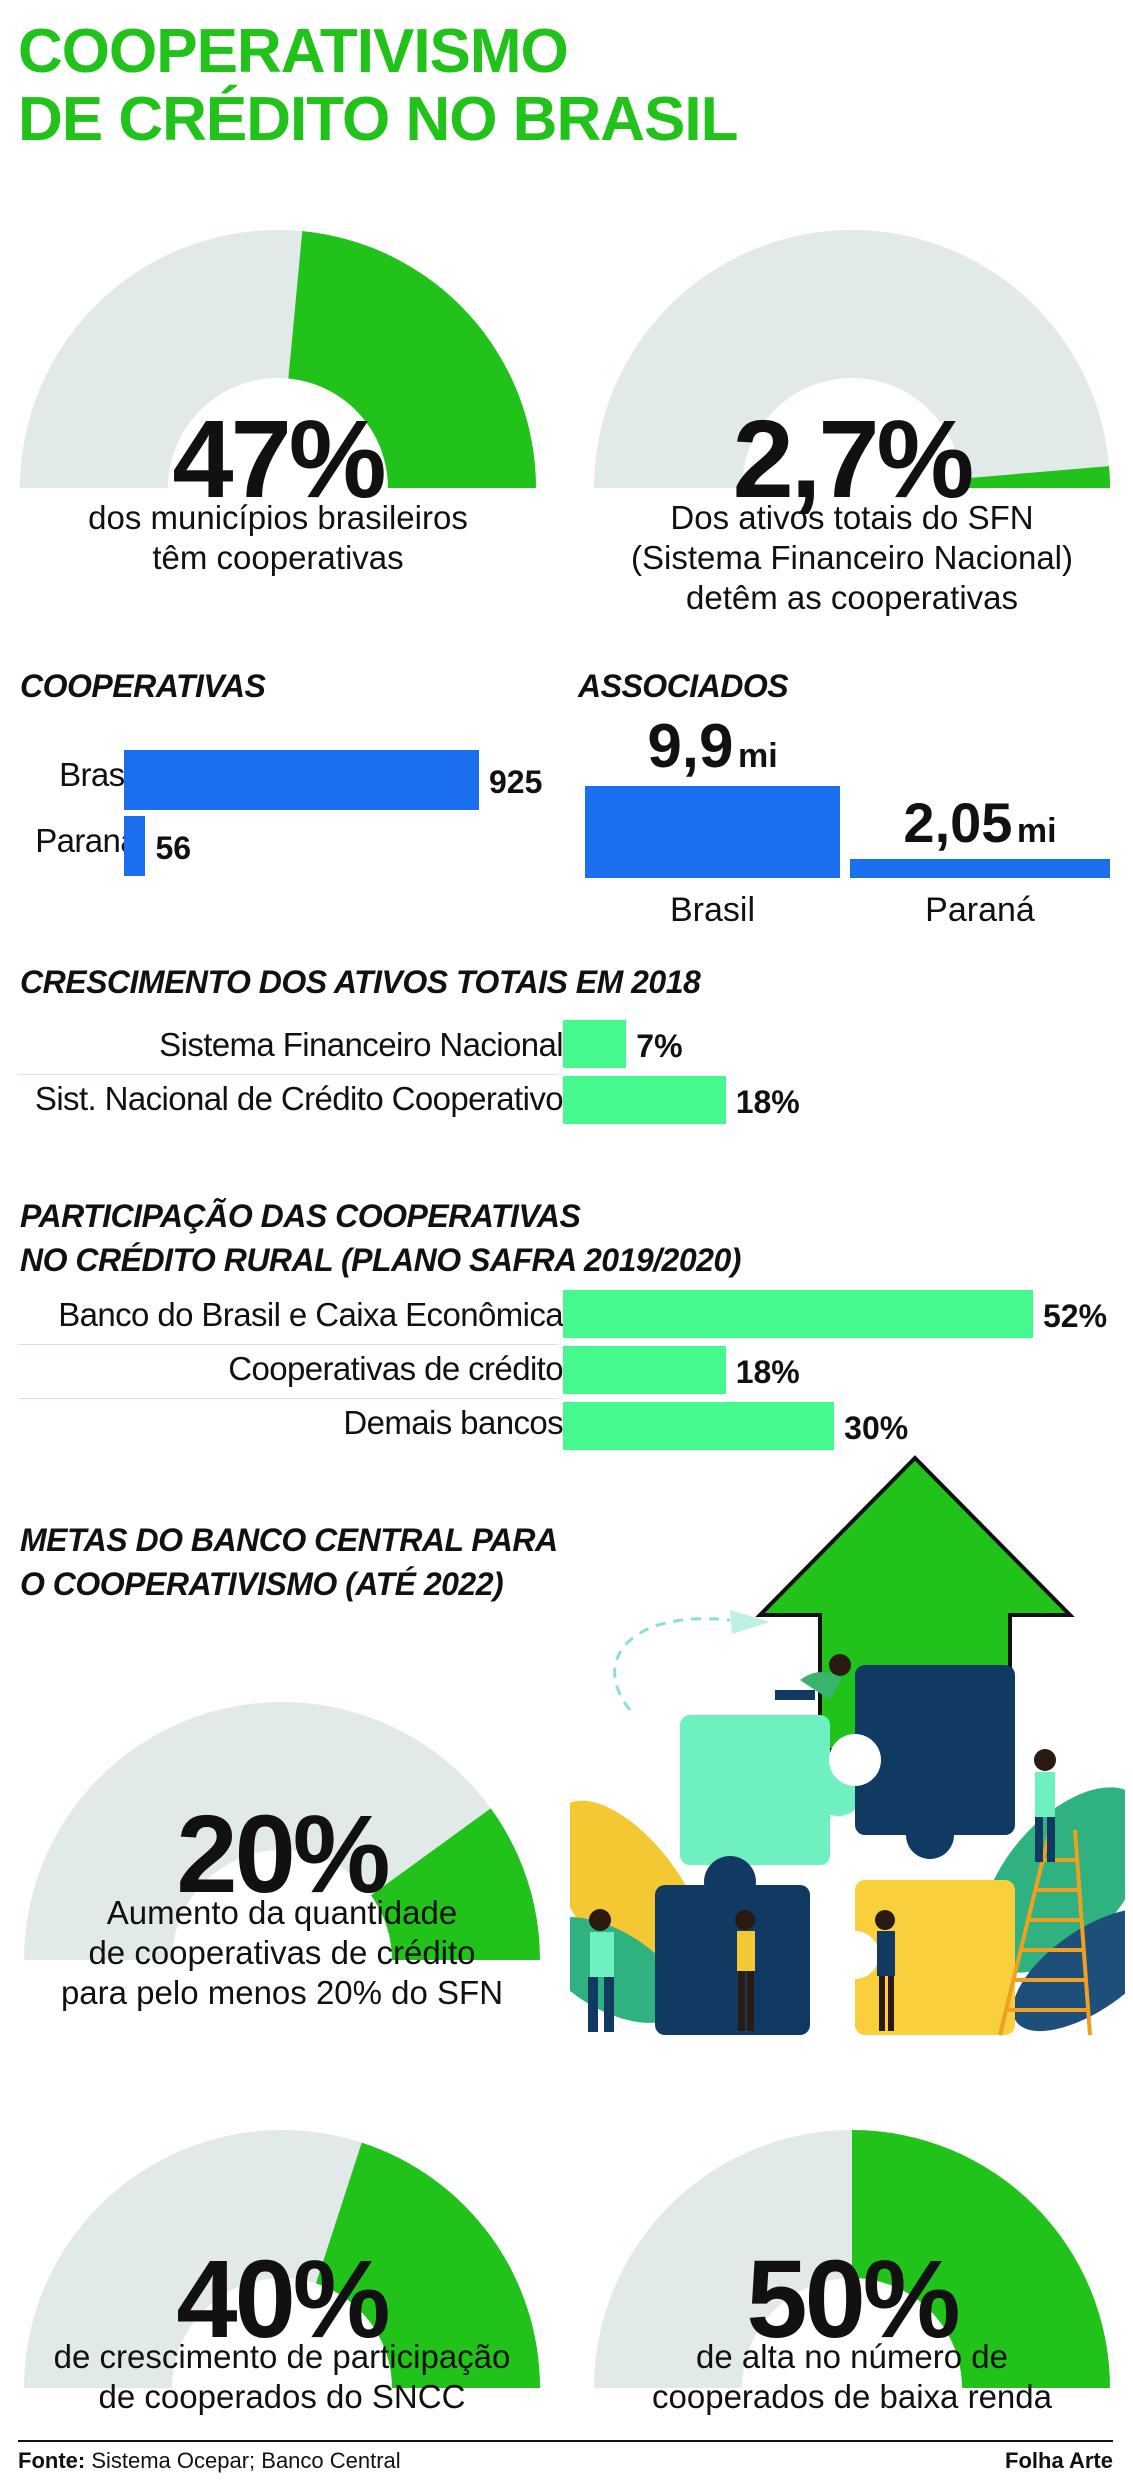  What do you see at coordinates (360, 982) in the screenshot?
I see `crescimento-title: CRESCIMENTO DOS ATIVOS TOTAIS EM 2018` at bounding box center [360, 982].